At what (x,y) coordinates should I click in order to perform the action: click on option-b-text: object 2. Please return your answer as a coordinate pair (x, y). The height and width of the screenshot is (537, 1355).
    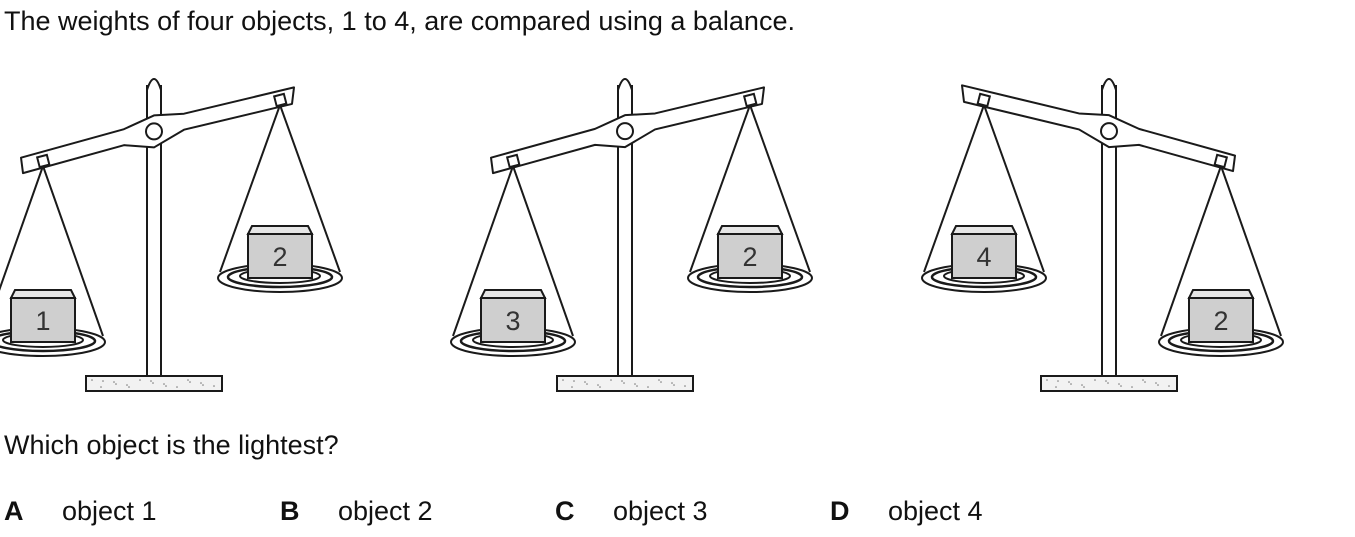
    Looking at the image, I should click on (385, 511).